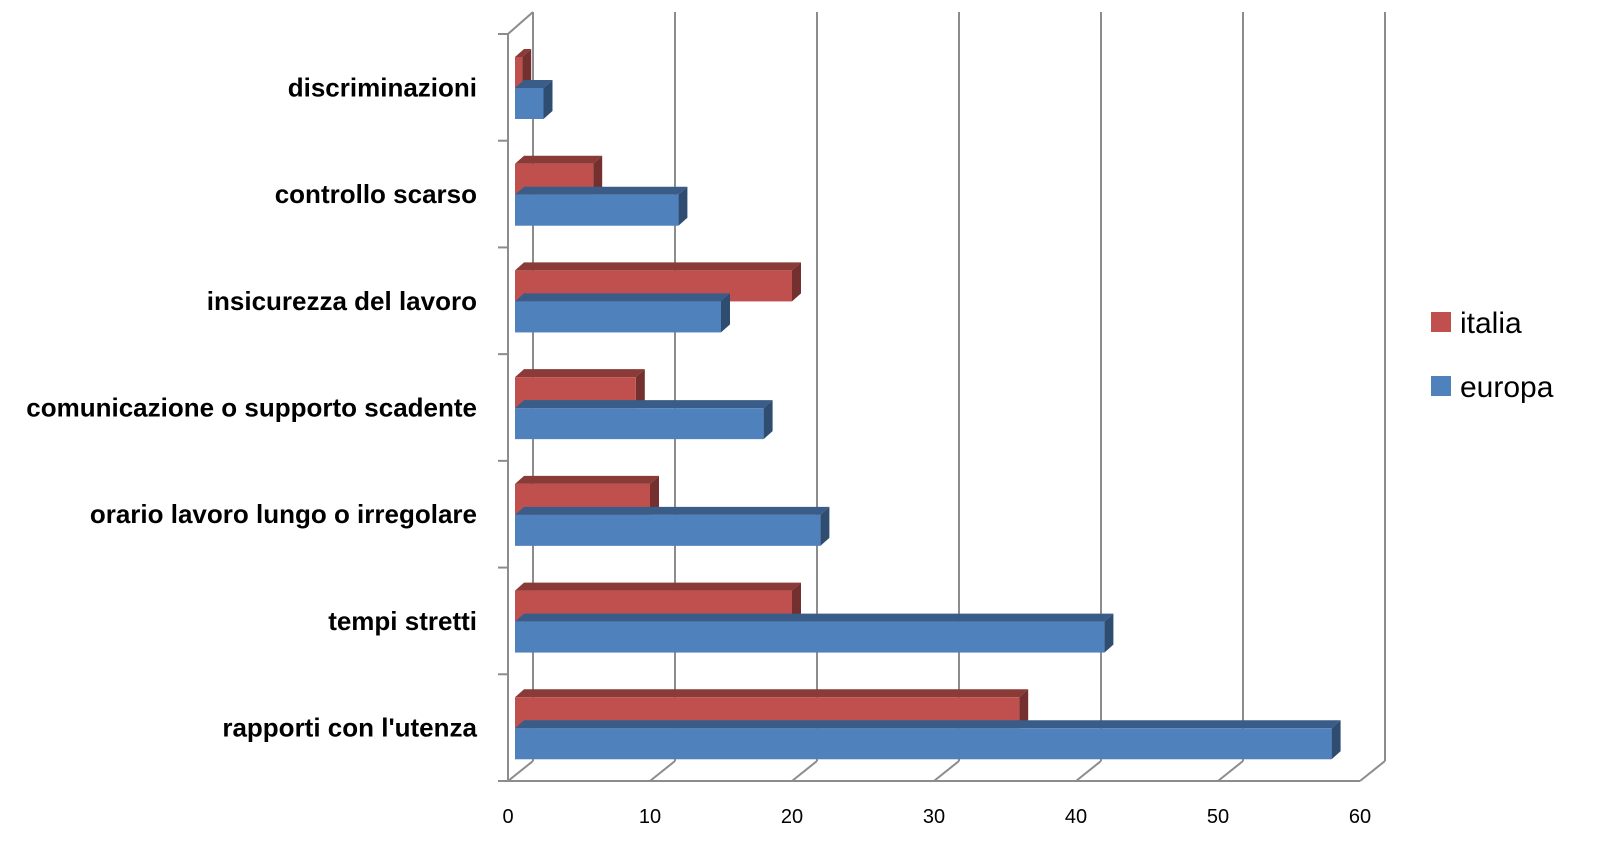 Image resolution: width=1612 pixels, height=849 pixels. I want to click on category-label: rapporti con l'utenza, so click(349, 728).